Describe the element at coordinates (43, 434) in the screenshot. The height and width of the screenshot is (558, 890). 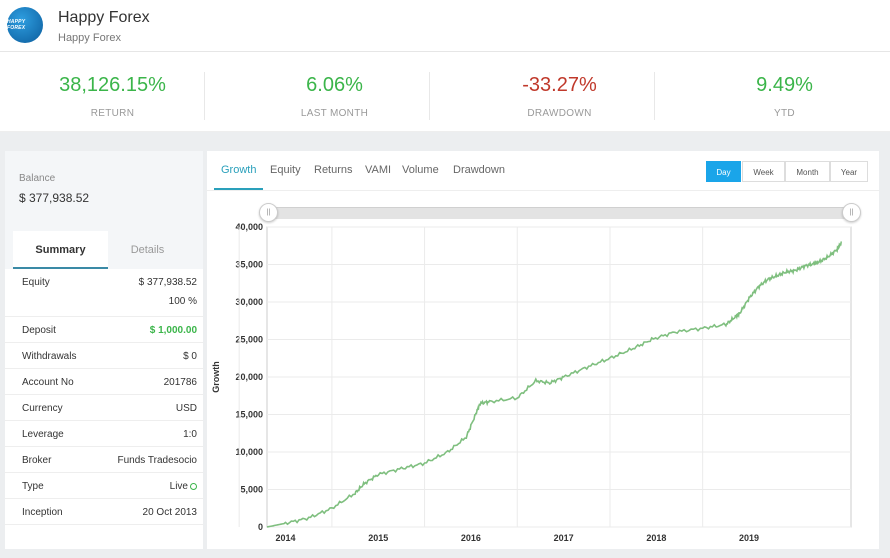
I see `row-label: Leverage` at that location.